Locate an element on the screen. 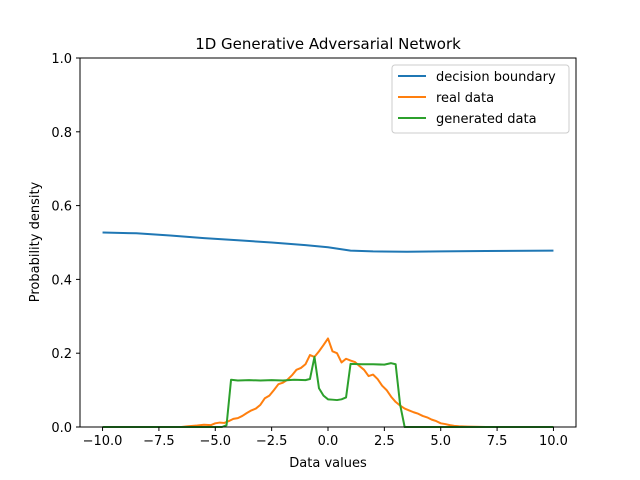 This screenshot has width=640, height=480. y-tick-label: 0.4 is located at coordinates (61, 280).